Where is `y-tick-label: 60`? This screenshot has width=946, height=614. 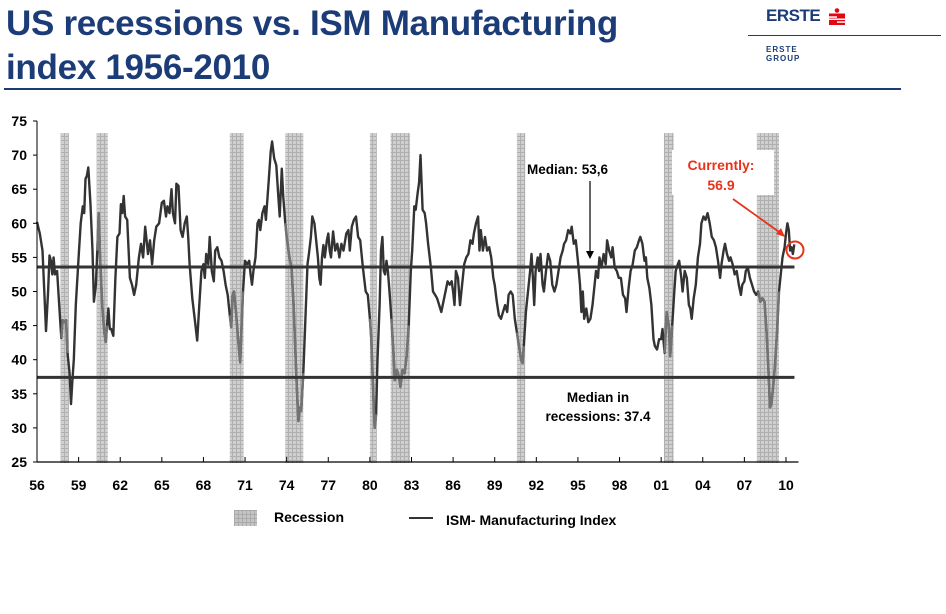 y-tick-label: 60 is located at coordinates (19, 223).